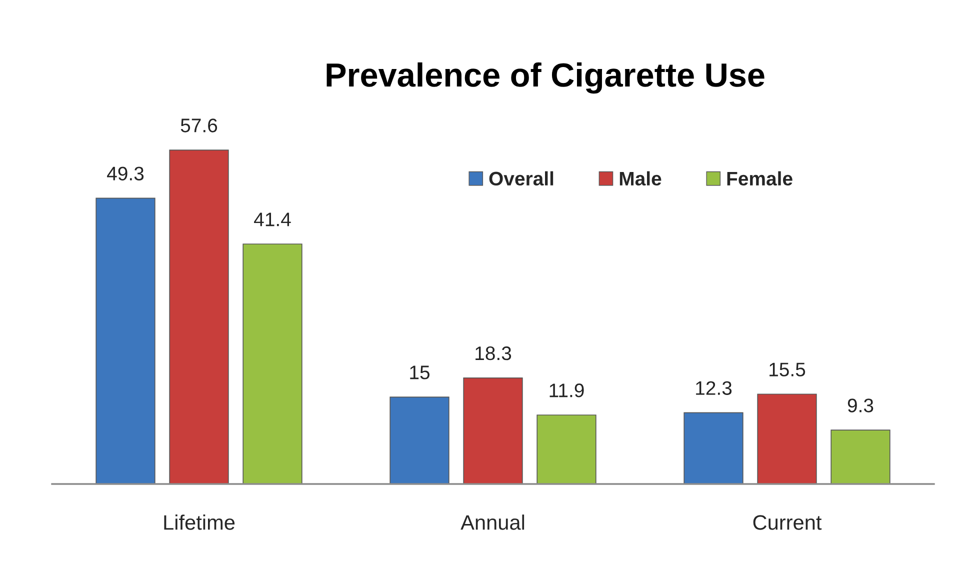  What do you see at coordinates (714, 388) in the screenshot?
I see `data-label: 12.3` at bounding box center [714, 388].